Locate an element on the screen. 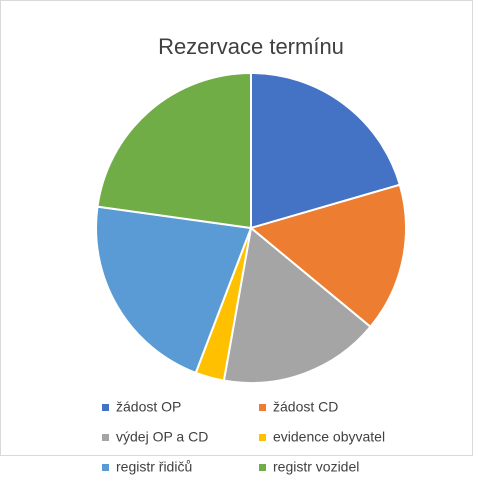 Image resolution: width=478 pixels, height=490 pixels. legend-label: evidence obyvatel is located at coordinates (329, 437).